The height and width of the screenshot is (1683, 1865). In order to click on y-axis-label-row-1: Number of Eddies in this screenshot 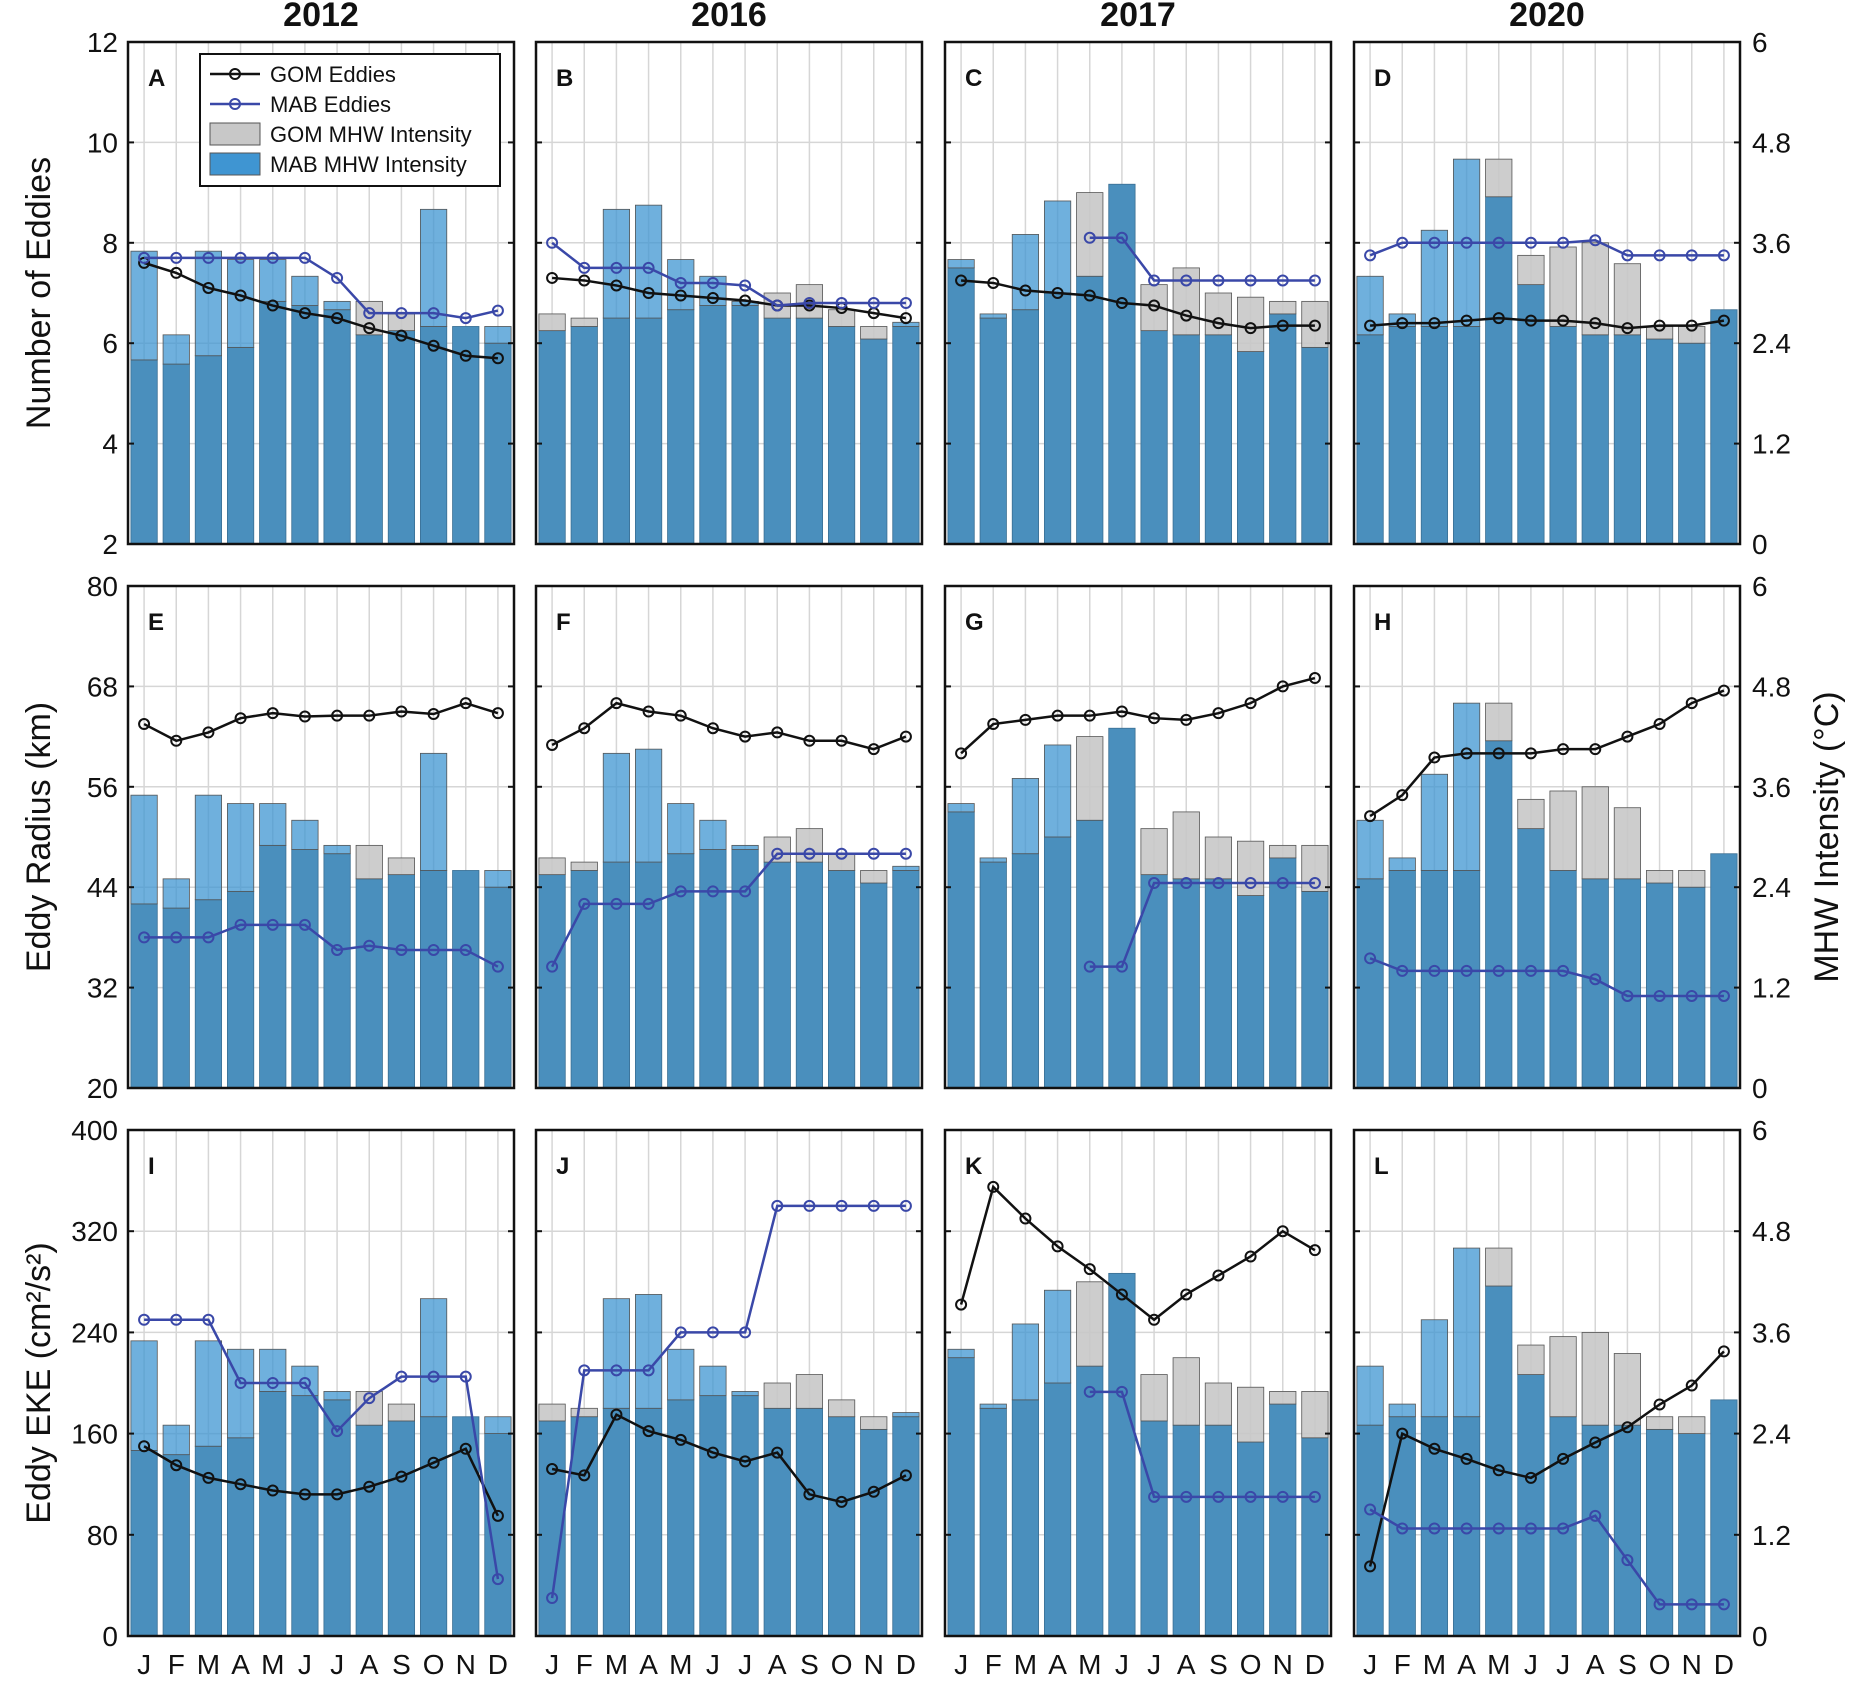, I will do `click(39, 293)`.